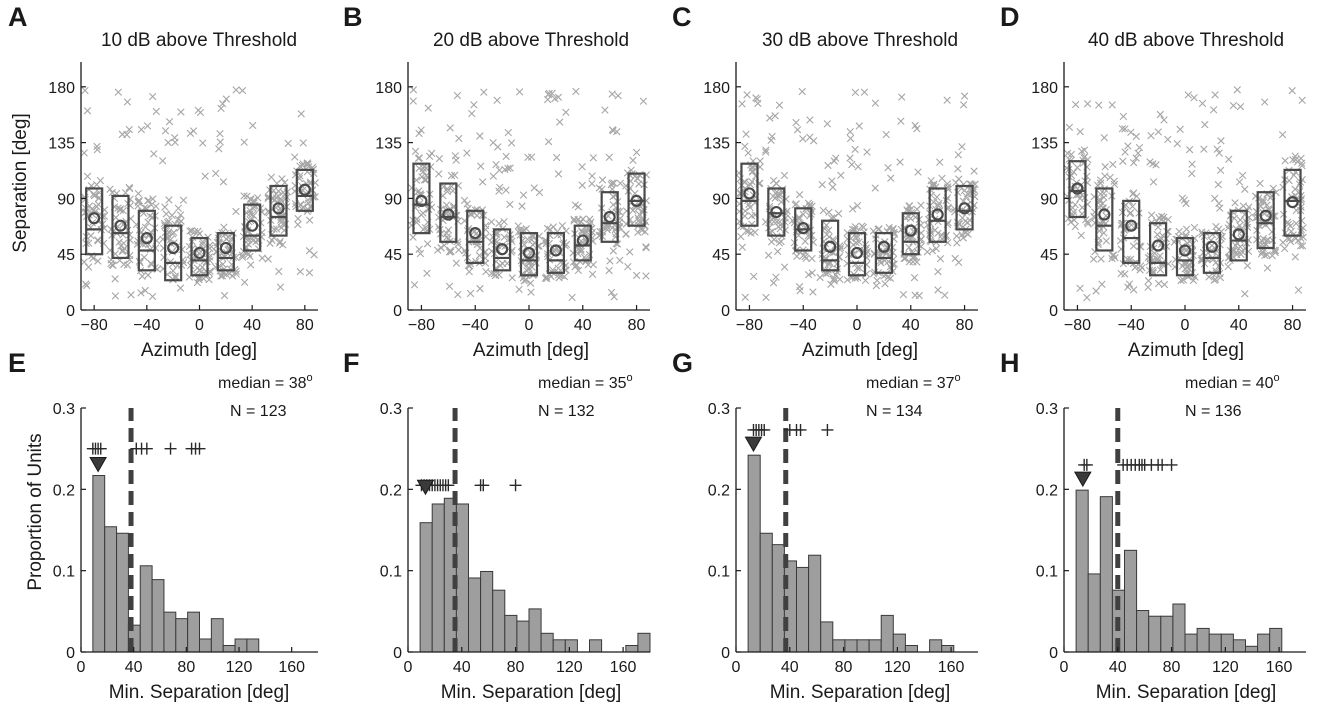  What do you see at coordinates (716, 88) in the screenshot?
I see `y-tick-label: 180` at bounding box center [716, 88].